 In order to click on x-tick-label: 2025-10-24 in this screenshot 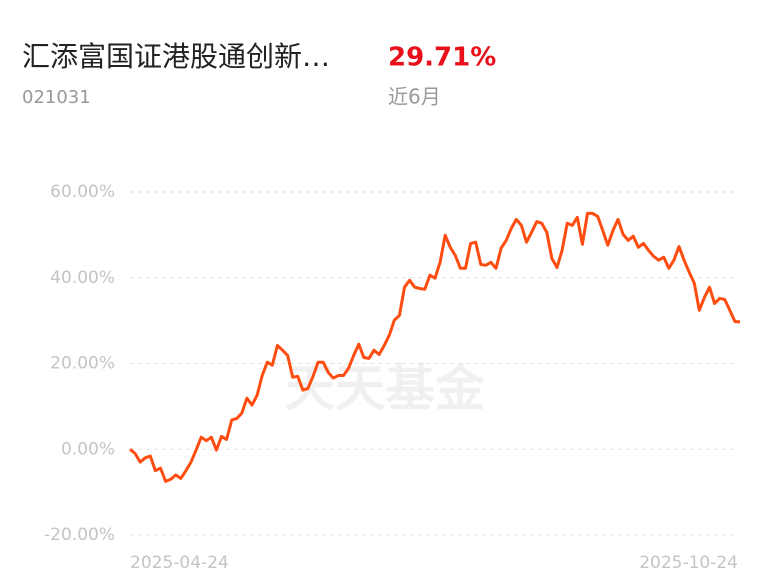, I will do `click(688, 563)`.